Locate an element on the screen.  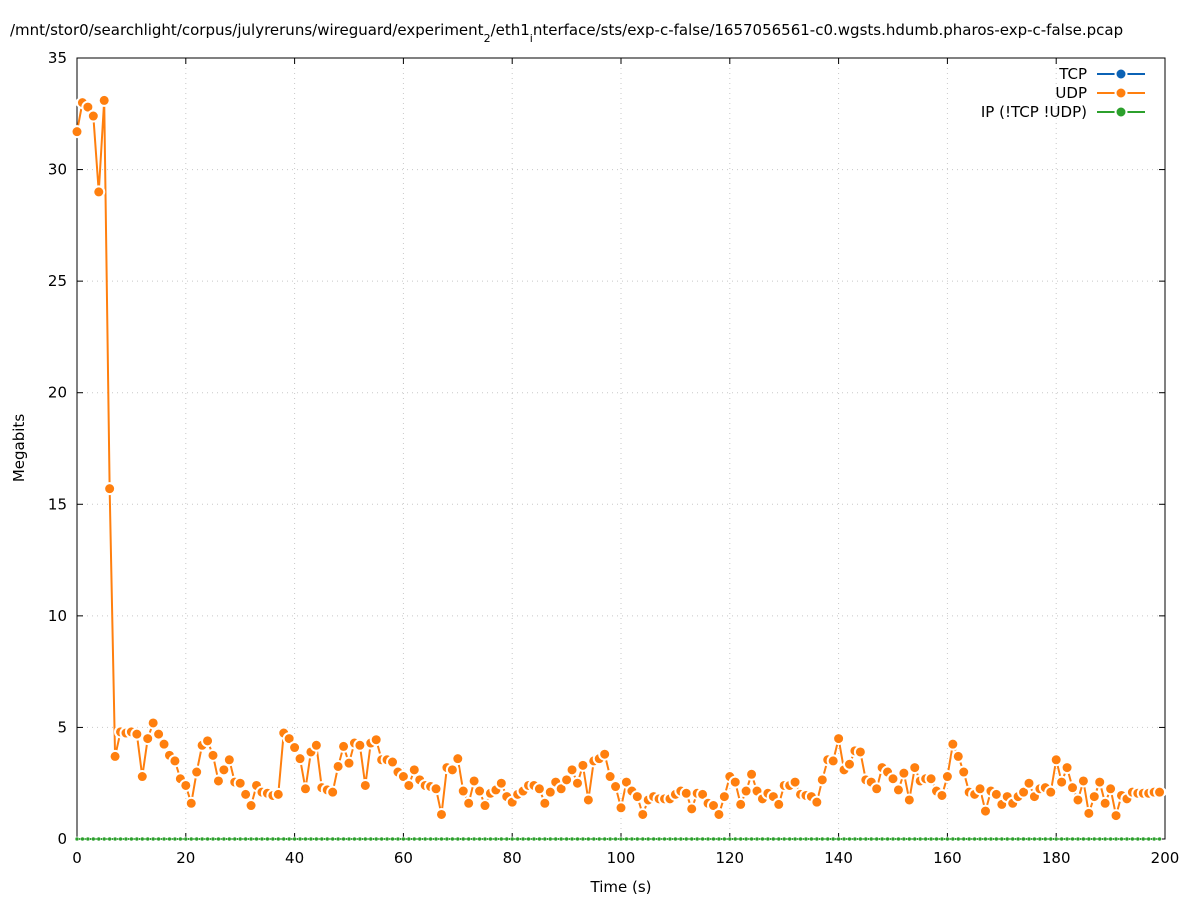
title-segment: 2 is located at coordinates (487, 38).